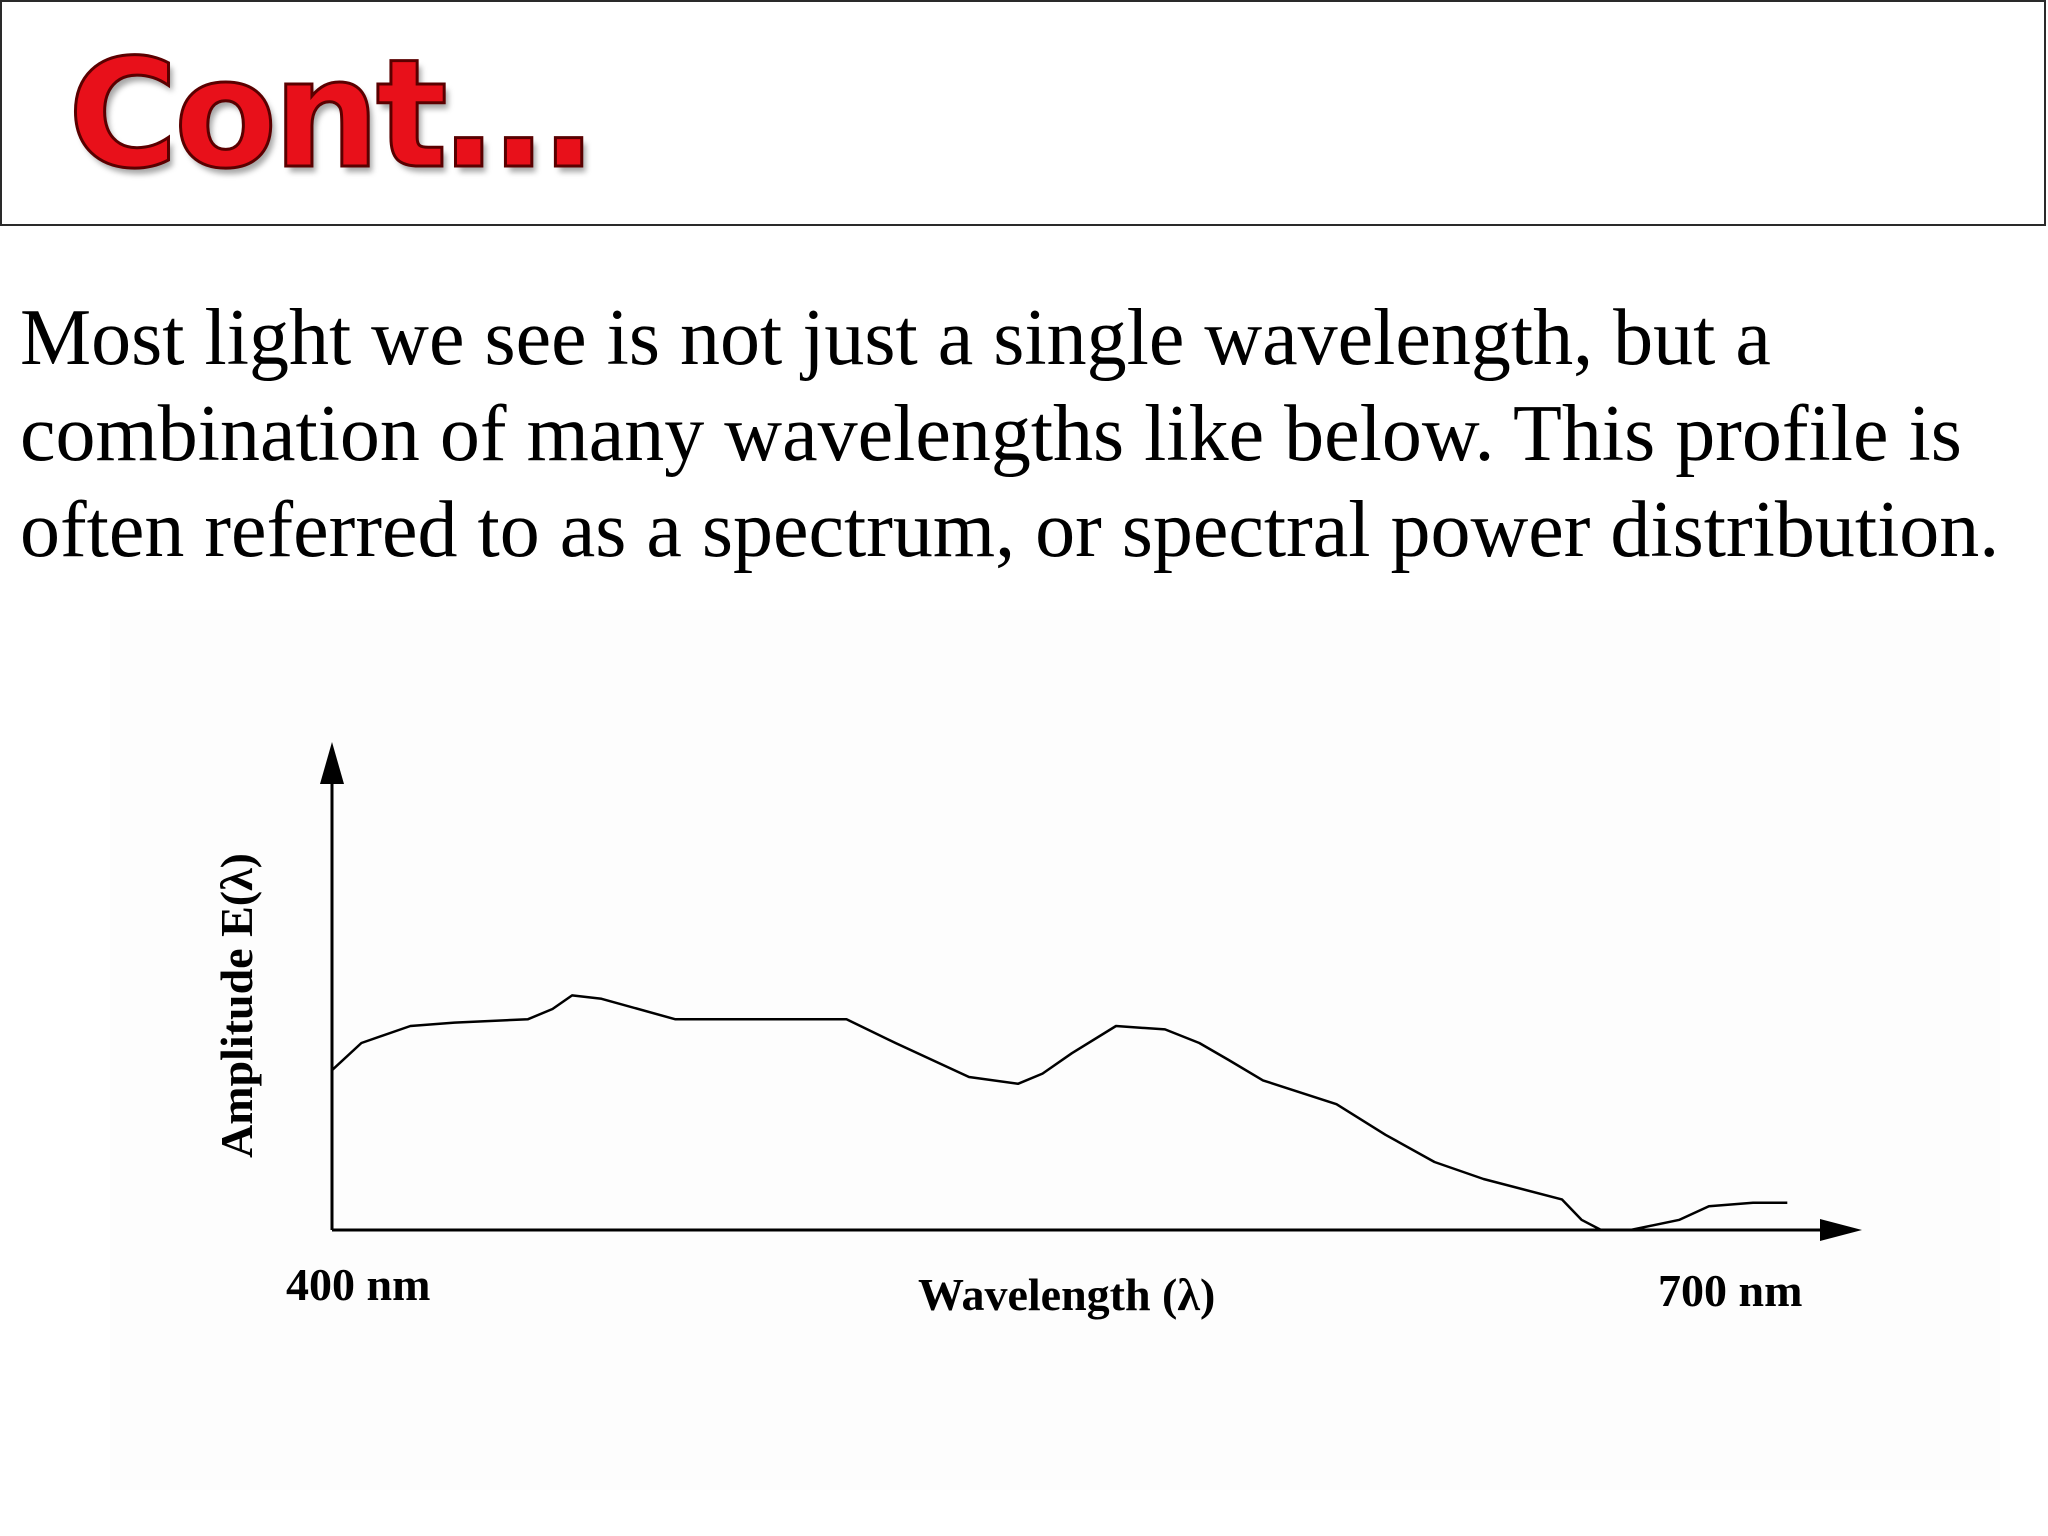 The height and width of the screenshot is (1536, 2048). Describe the element at coordinates (1841, 1230) in the screenshot. I see `x-axis-arrowhead` at that location.